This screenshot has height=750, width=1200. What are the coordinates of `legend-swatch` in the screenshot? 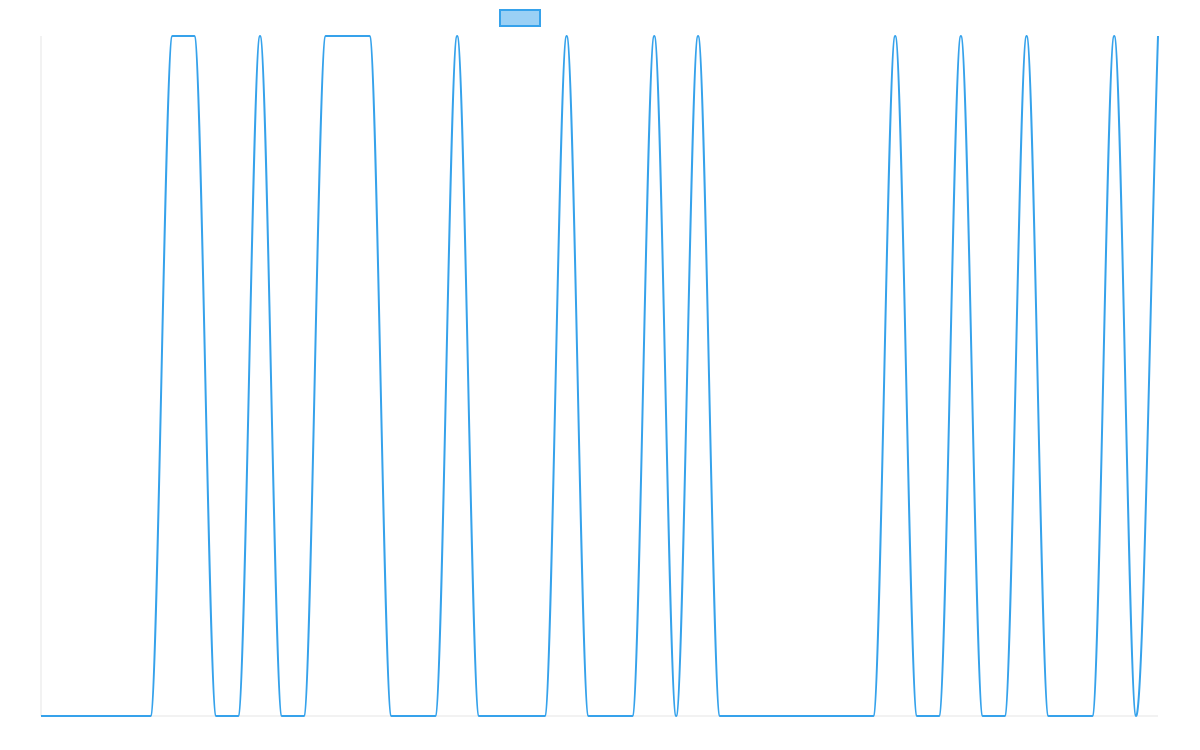 It's located at (520, 18).